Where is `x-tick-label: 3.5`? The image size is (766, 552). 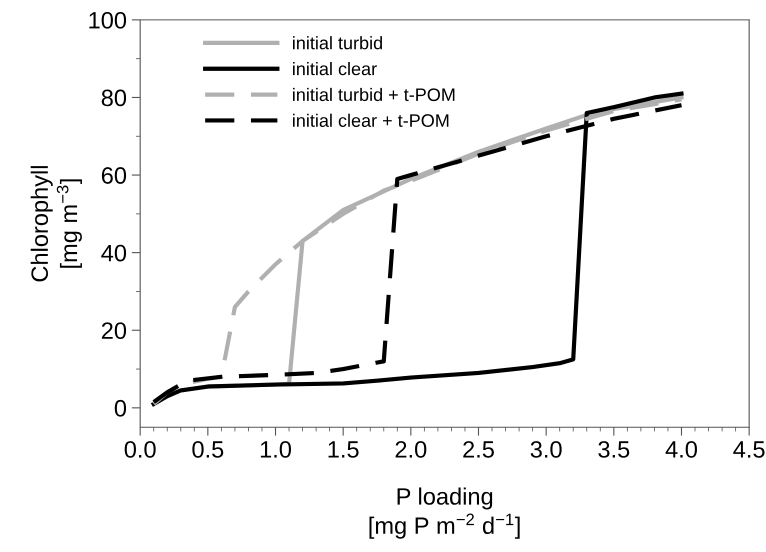 x-tick-label: 3.5 is located at coordinates (614, 449).